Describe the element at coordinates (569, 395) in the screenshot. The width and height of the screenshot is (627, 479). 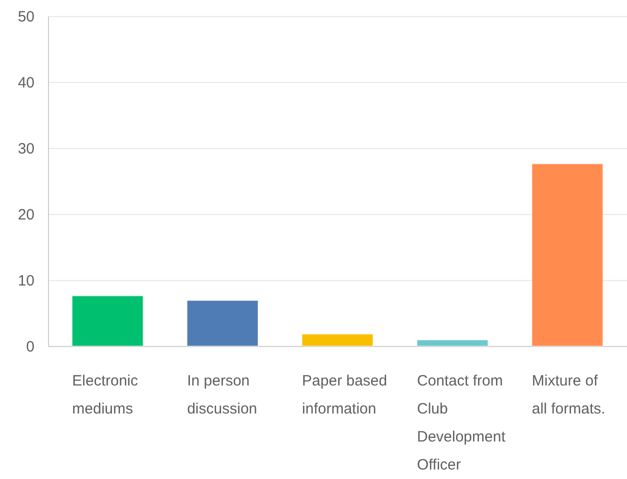
I see `x-tick-label: Mixture of all formats.` at that location.